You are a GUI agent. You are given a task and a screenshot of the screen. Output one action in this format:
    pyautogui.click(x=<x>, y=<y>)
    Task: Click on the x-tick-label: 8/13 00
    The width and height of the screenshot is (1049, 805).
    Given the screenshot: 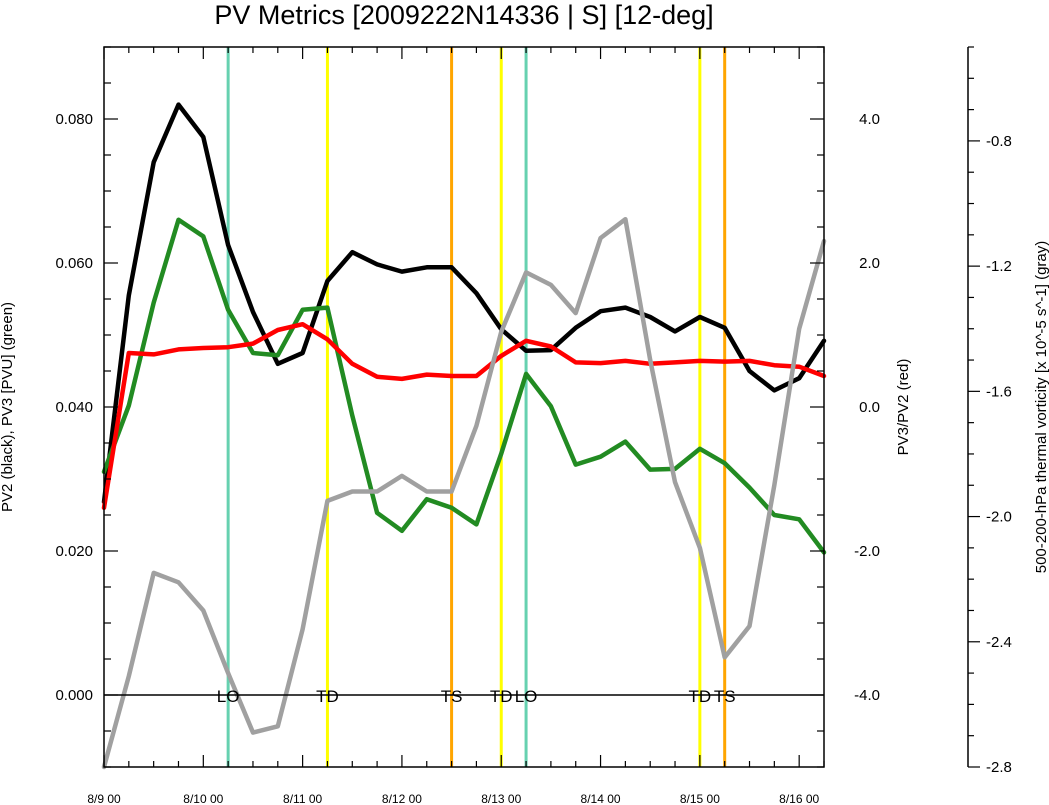 What is the action you would take?
    pyautogui.click(x=501, y=798)
    